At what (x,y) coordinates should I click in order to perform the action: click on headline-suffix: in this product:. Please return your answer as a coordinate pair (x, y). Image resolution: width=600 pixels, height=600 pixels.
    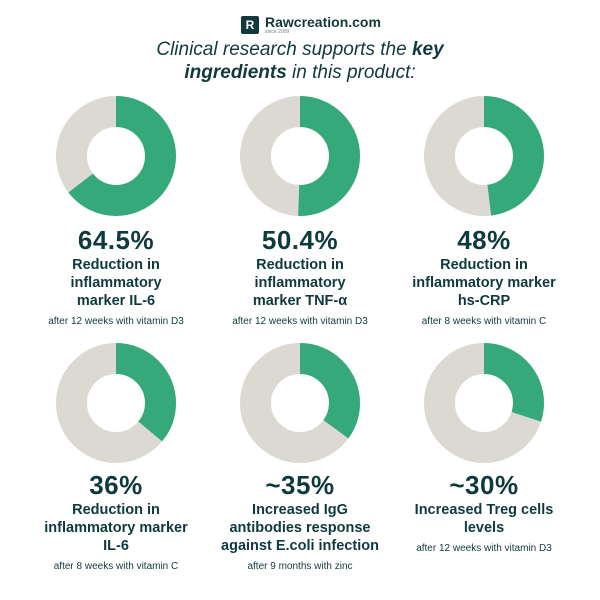
    Looking at the image, I should click on (351, 72).